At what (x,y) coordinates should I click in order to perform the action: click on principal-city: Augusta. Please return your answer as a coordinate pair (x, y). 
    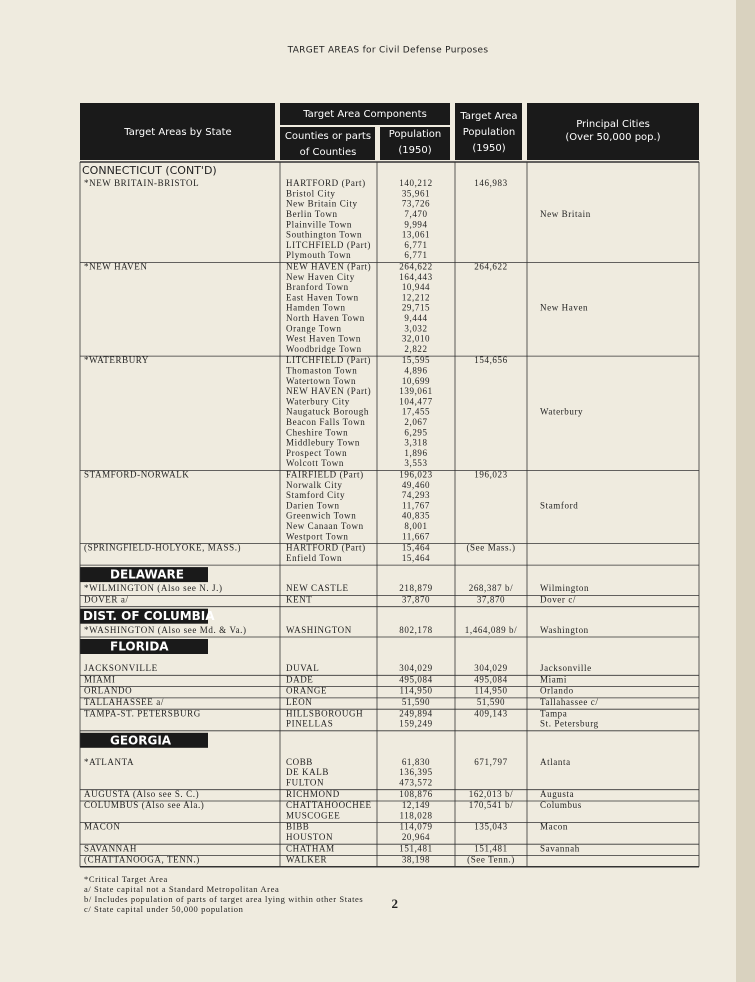
    Looking at the image, I should click on (557, 794).